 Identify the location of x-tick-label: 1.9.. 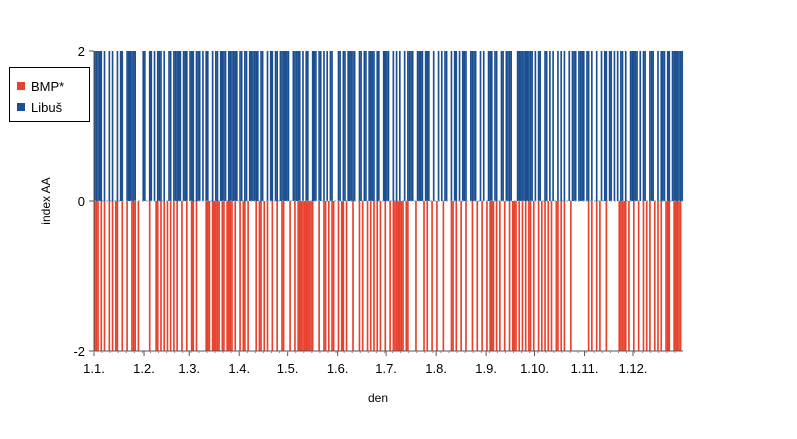
(486, 368).